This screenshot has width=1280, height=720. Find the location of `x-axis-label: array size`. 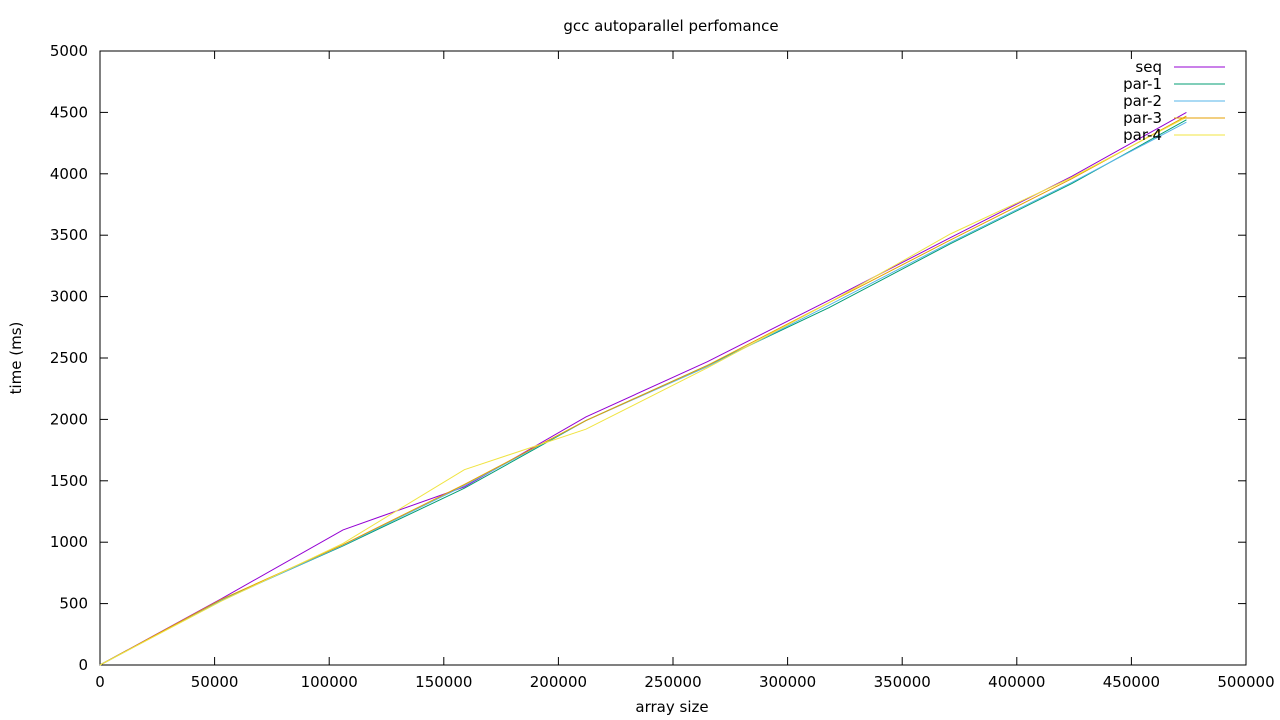

x-axis-label: array size is located at coordinates (671, 707).